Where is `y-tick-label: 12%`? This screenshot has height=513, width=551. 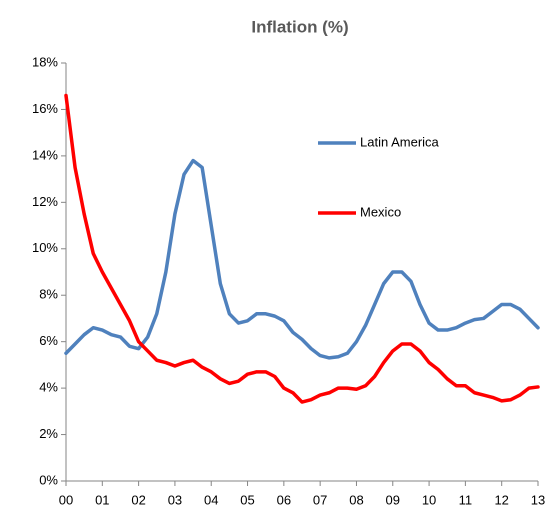 y-tick-label: 12% is located at coordinates (45, 201).